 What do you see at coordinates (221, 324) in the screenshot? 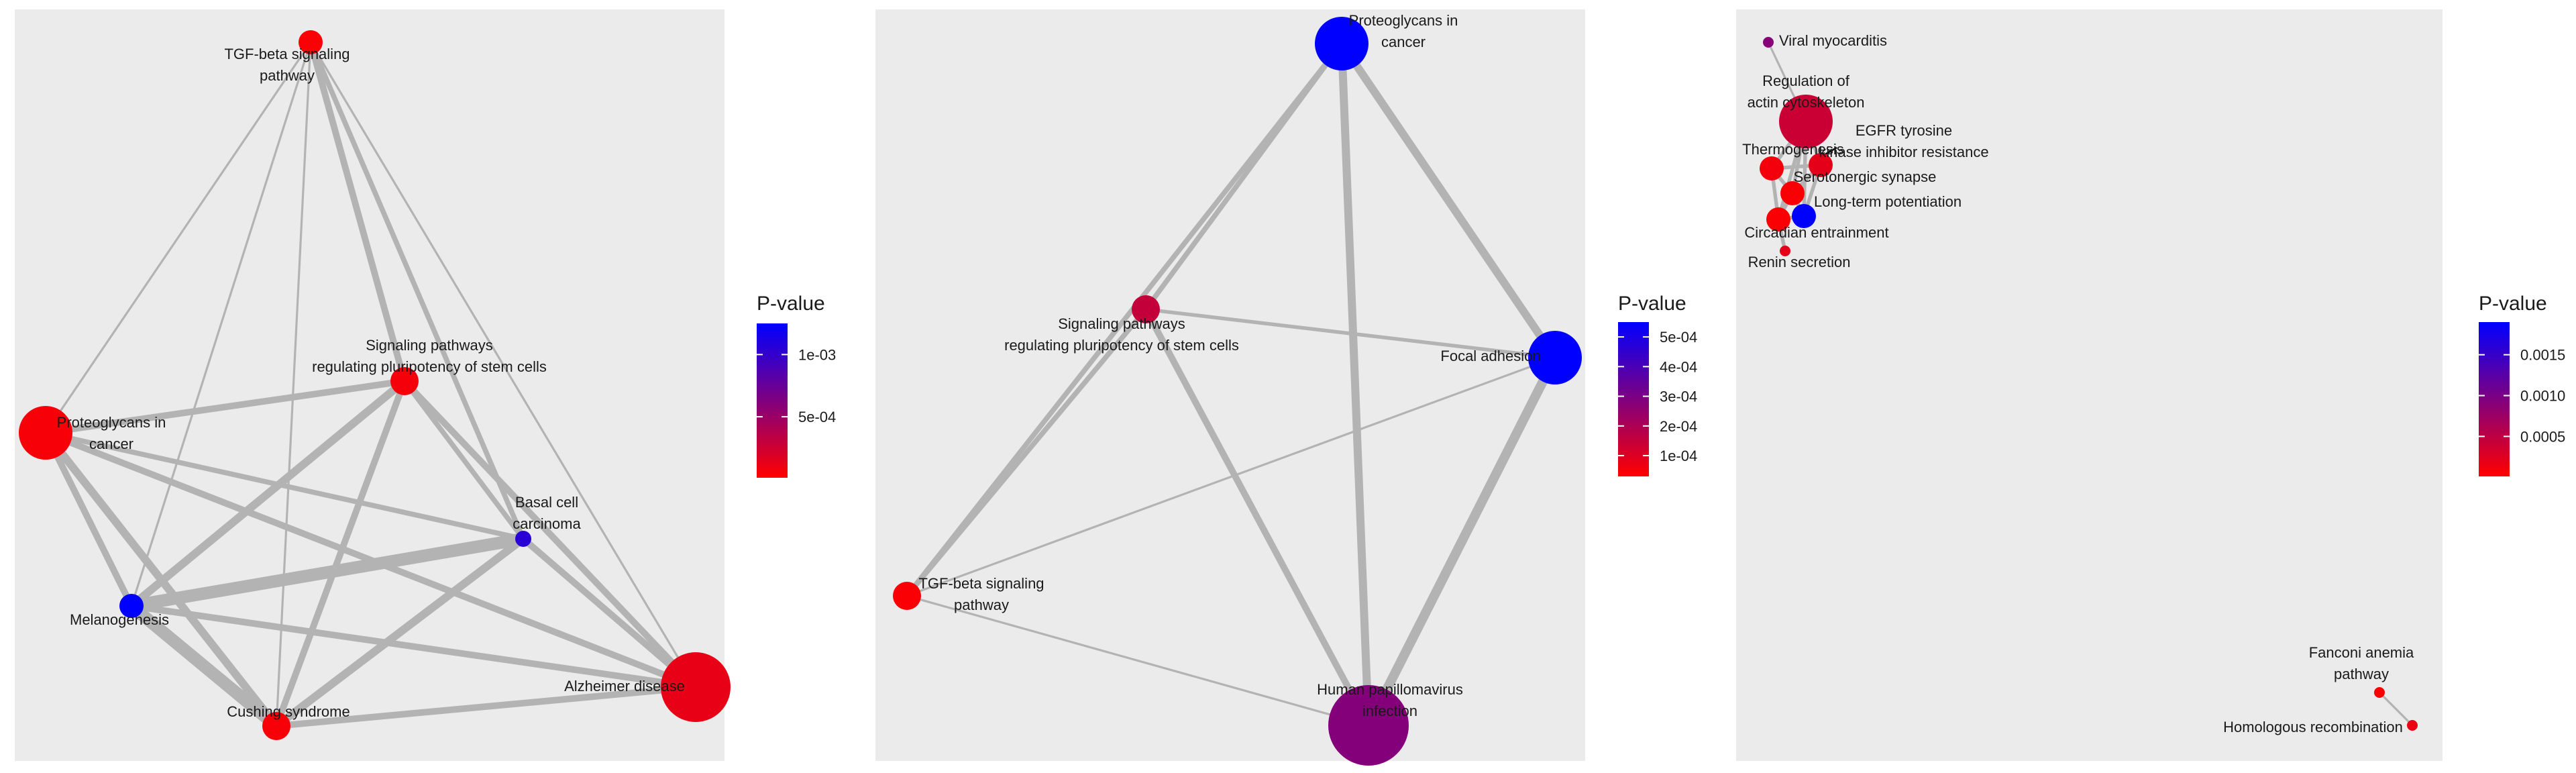
I see `edge-tgf-mel` at bounding box center [221, 324].